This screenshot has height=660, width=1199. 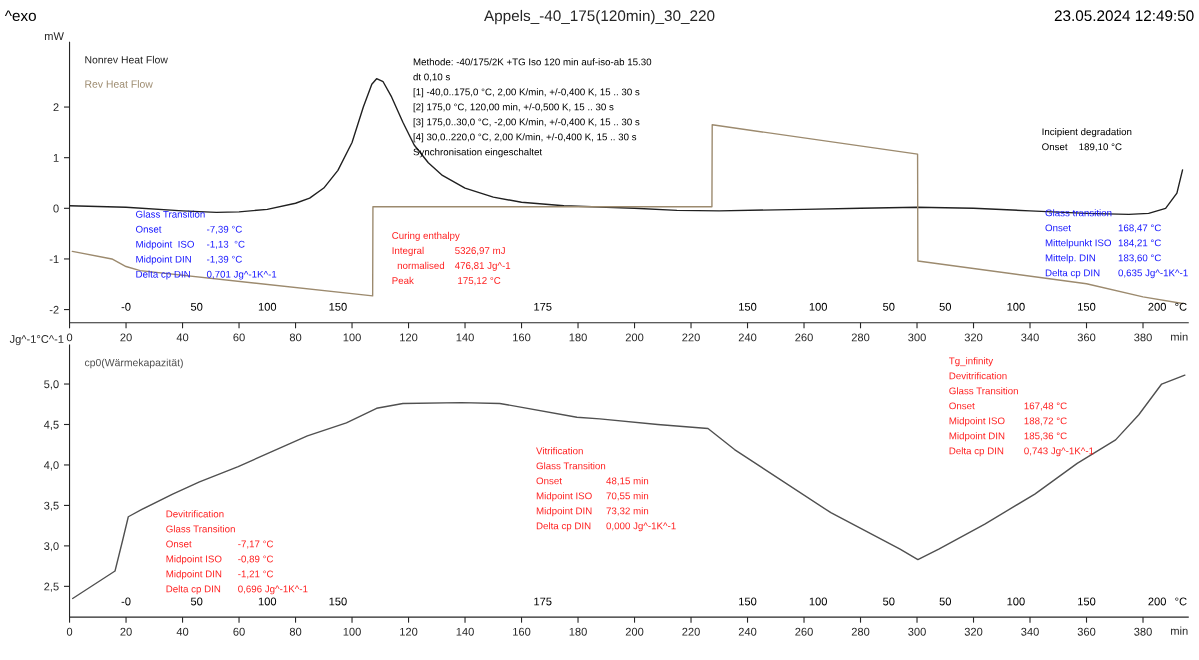 I want to click on y-tick-label: 3,5, so click(x=51, y=506).